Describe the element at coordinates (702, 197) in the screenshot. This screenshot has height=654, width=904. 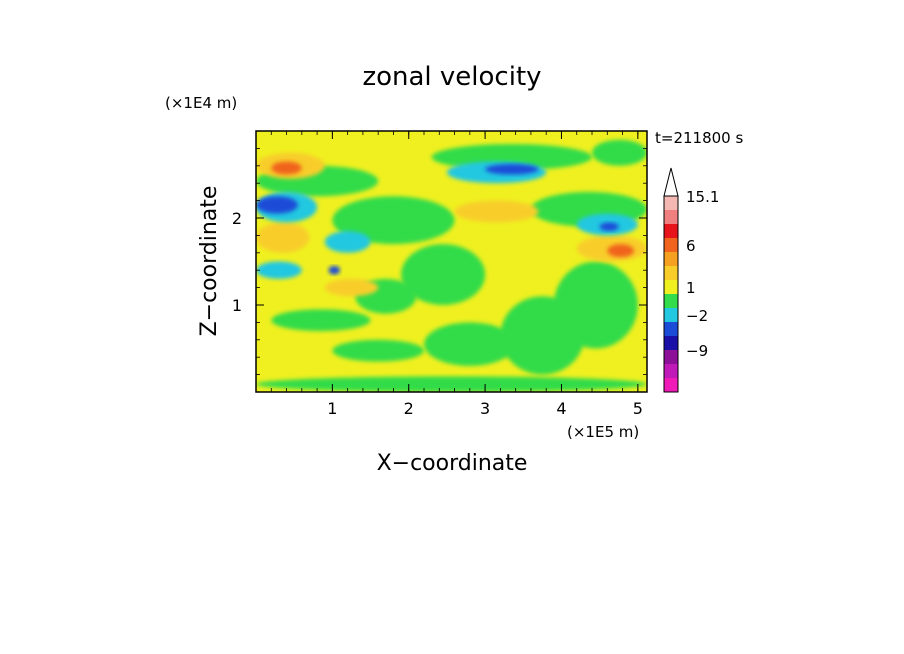
I see `colorbar-label-0: 15.1` at that location.